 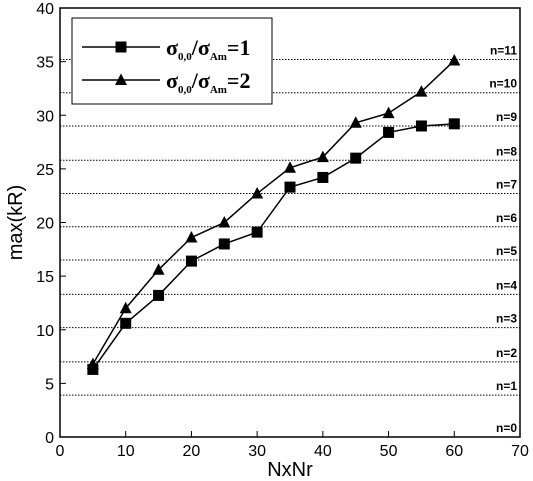 I want to click on y-tick-label: 0, so click(x=49, y=438).